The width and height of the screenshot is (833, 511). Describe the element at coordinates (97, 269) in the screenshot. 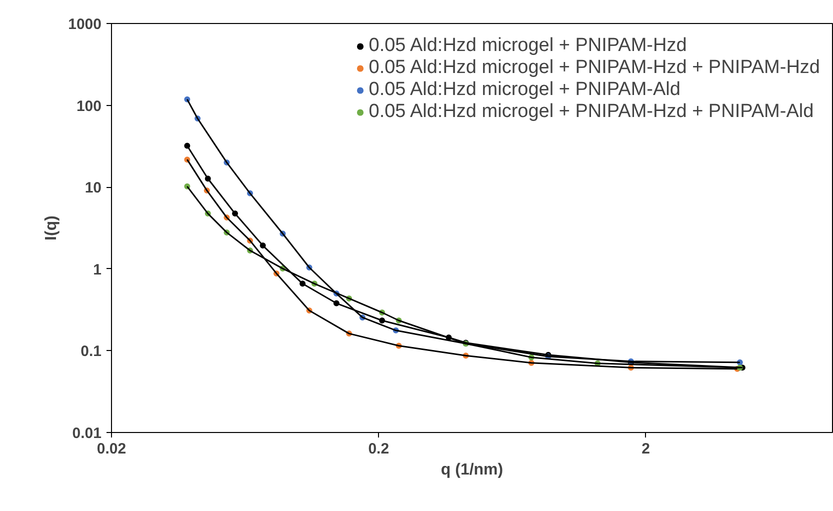

I see `y-tick-label: 1` at that location.